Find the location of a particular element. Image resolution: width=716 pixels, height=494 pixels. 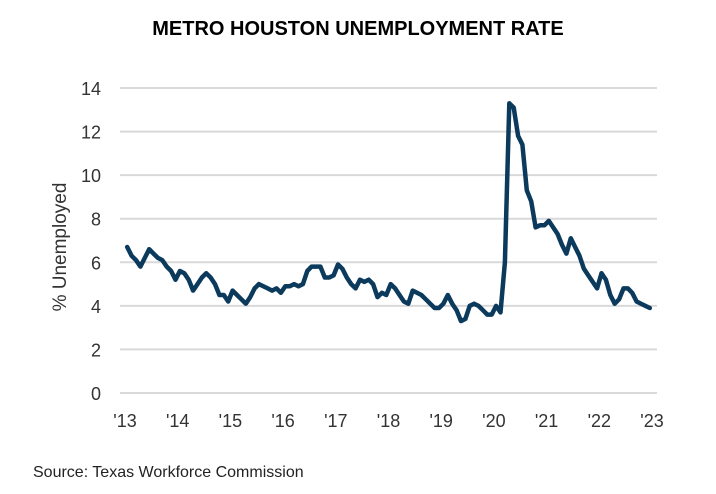

y-axis-label: % Unemployed is located at coordinates (60, 247).